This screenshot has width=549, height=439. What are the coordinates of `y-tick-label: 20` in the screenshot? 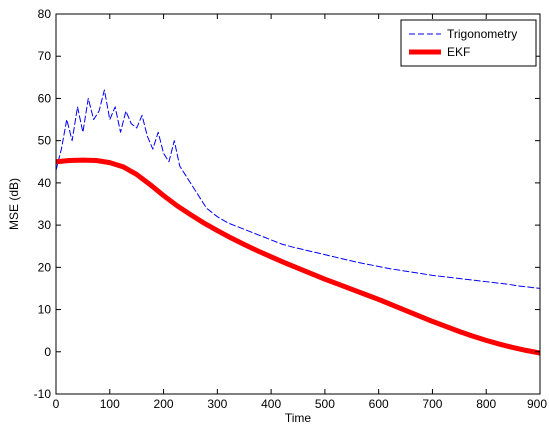 It's located at (45, 267).